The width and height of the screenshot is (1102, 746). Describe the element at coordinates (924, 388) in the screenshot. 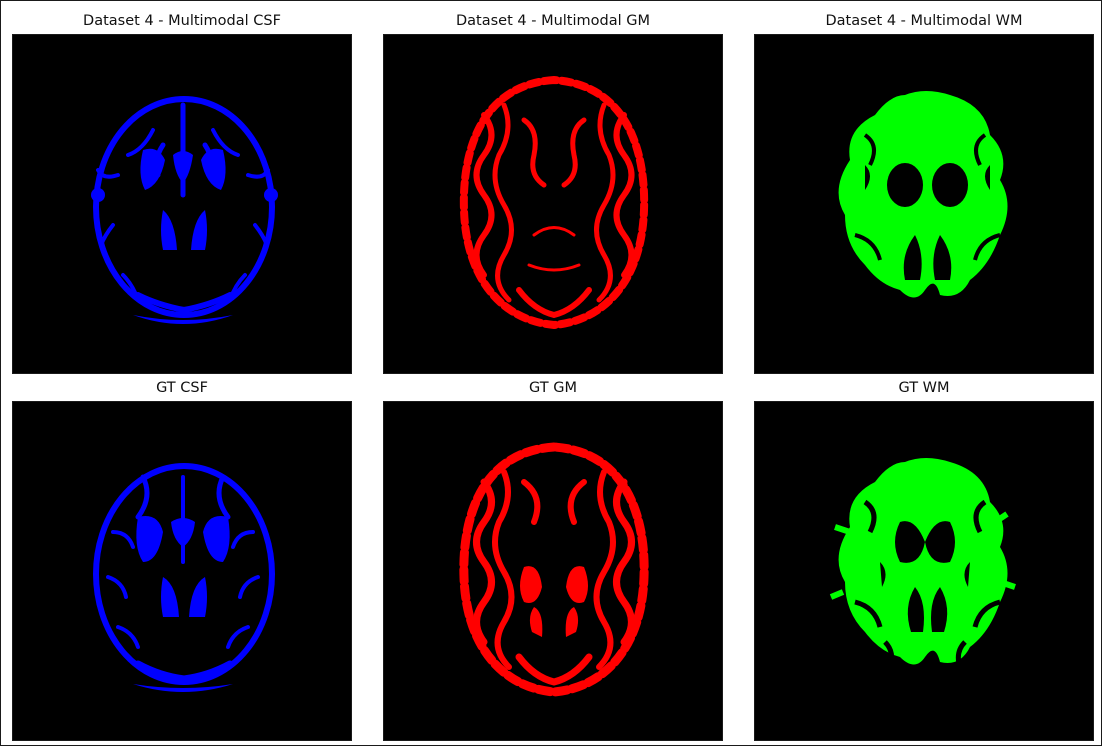

I see `panel-title: GT WM` at that location.